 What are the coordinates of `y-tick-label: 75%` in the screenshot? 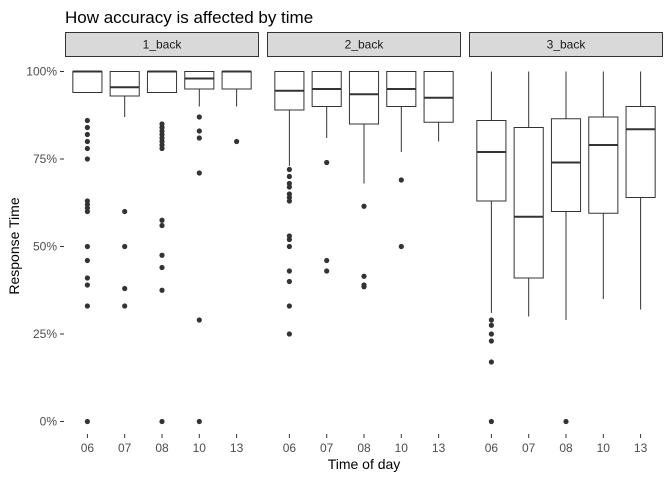 It's located at (45, 159).